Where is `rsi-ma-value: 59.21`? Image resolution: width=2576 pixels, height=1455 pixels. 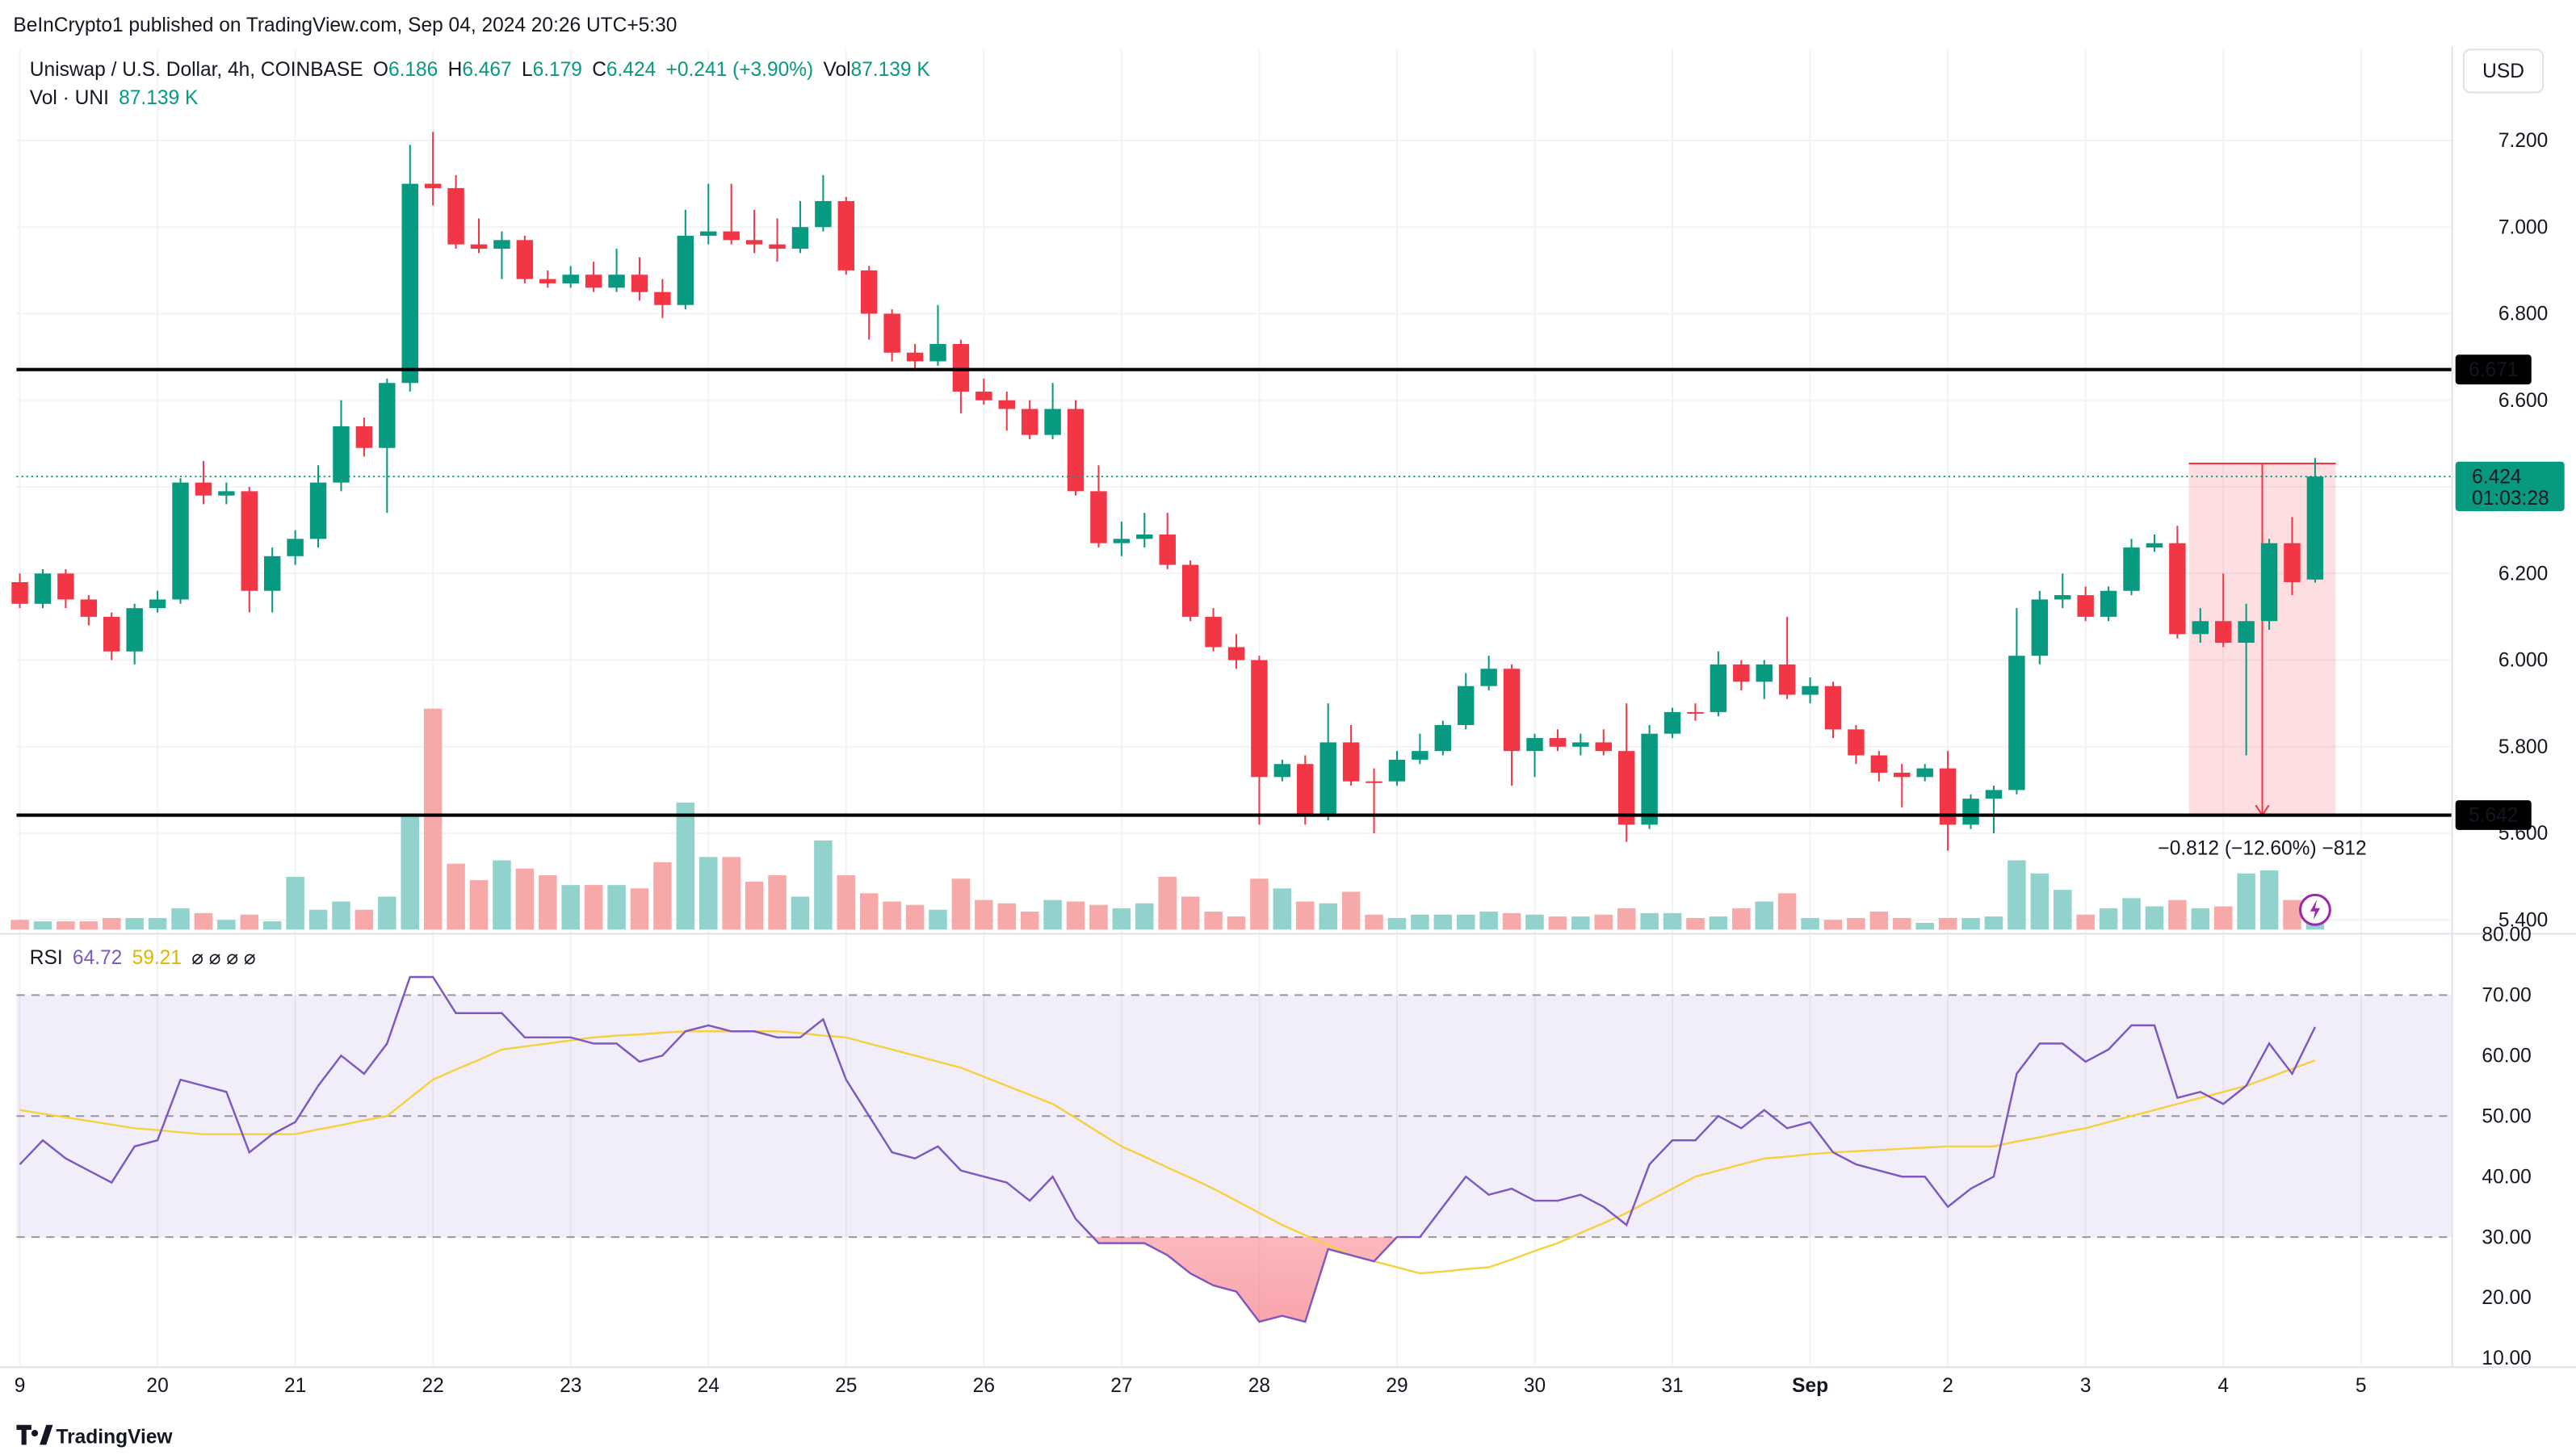 rsi-ma-value: 59.21 is located at coordinates (157, 958).